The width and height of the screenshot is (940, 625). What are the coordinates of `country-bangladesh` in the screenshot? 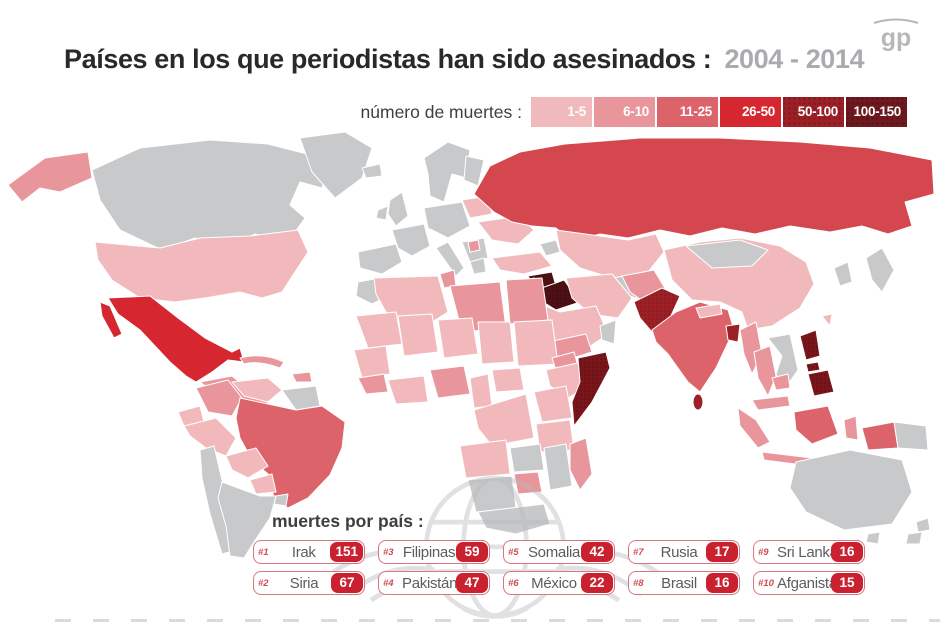 It's located at (733, 333).